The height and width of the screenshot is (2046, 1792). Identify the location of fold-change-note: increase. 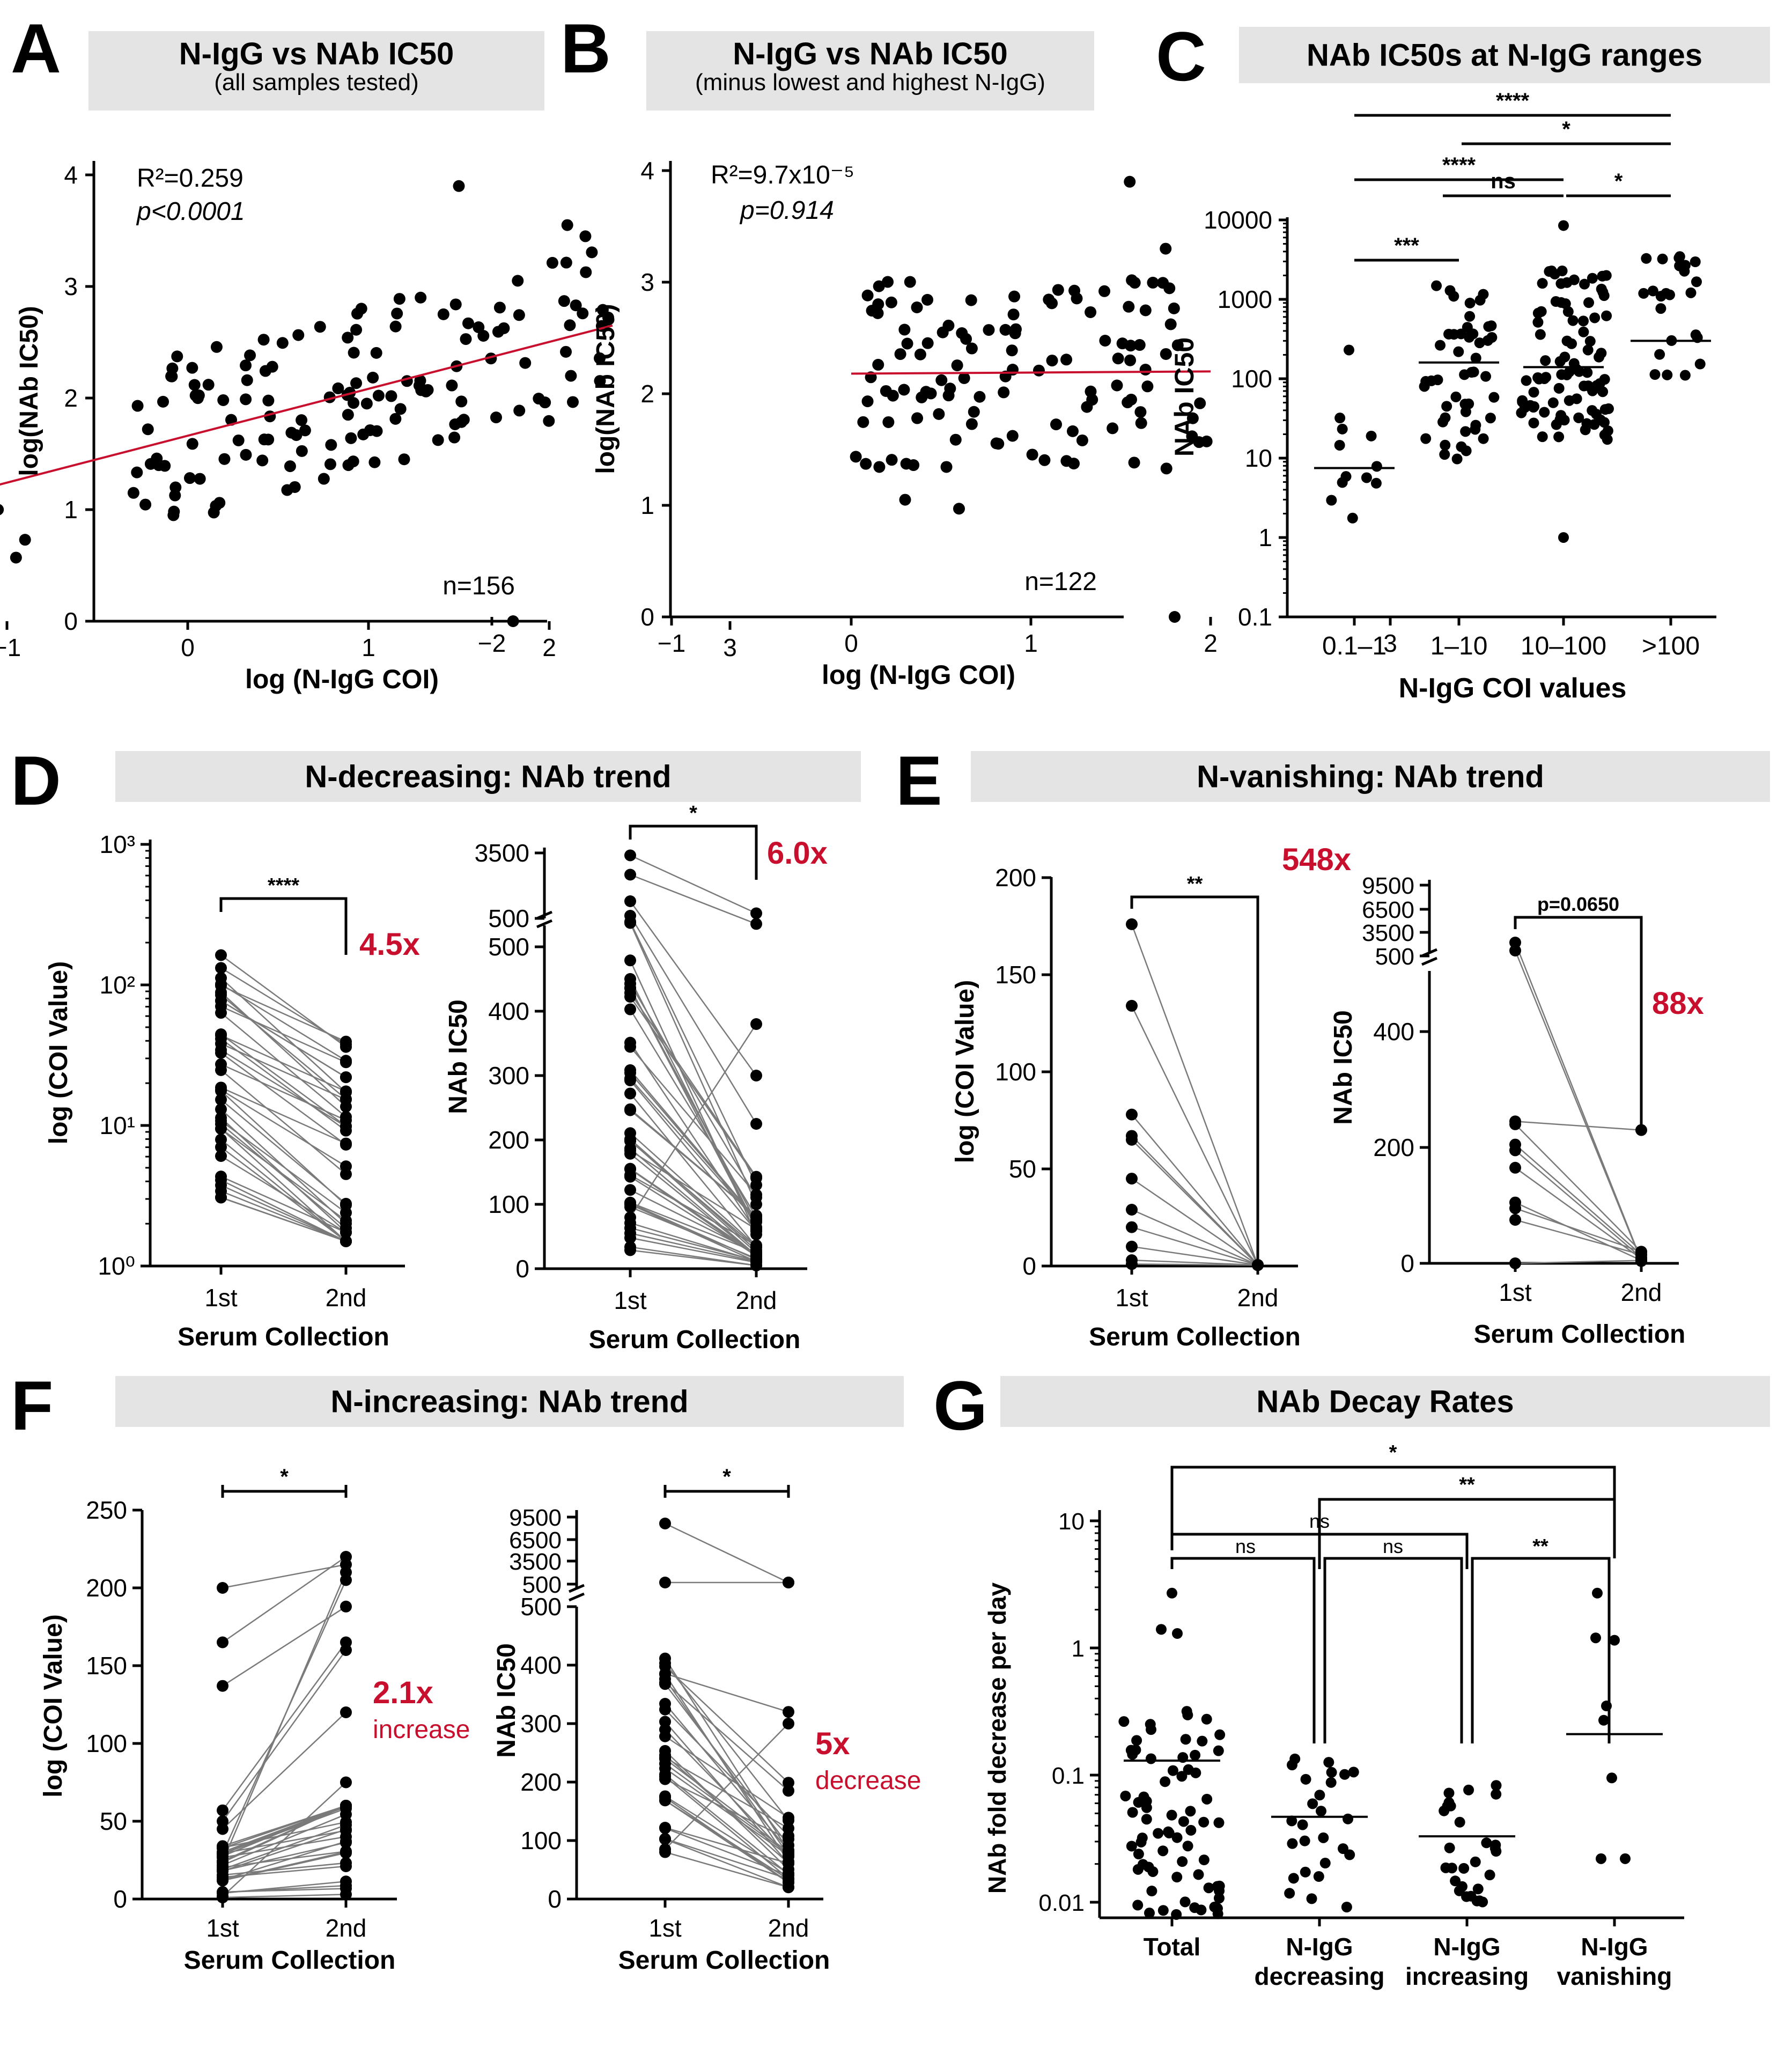
(421, 1730).